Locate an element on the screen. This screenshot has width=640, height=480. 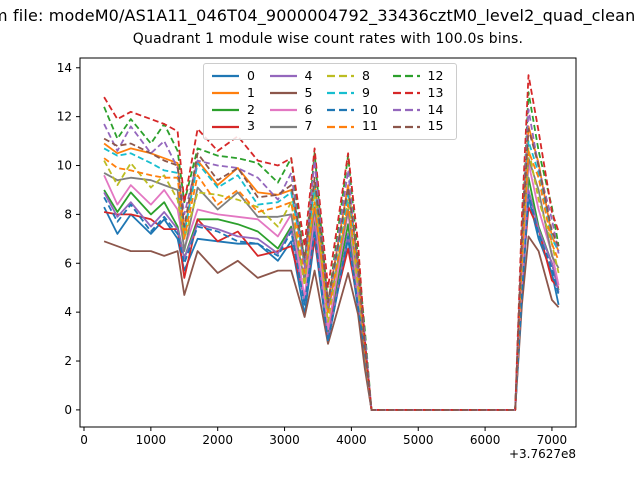
x-tick-label: 4000 is located at coordinates (351, 440).